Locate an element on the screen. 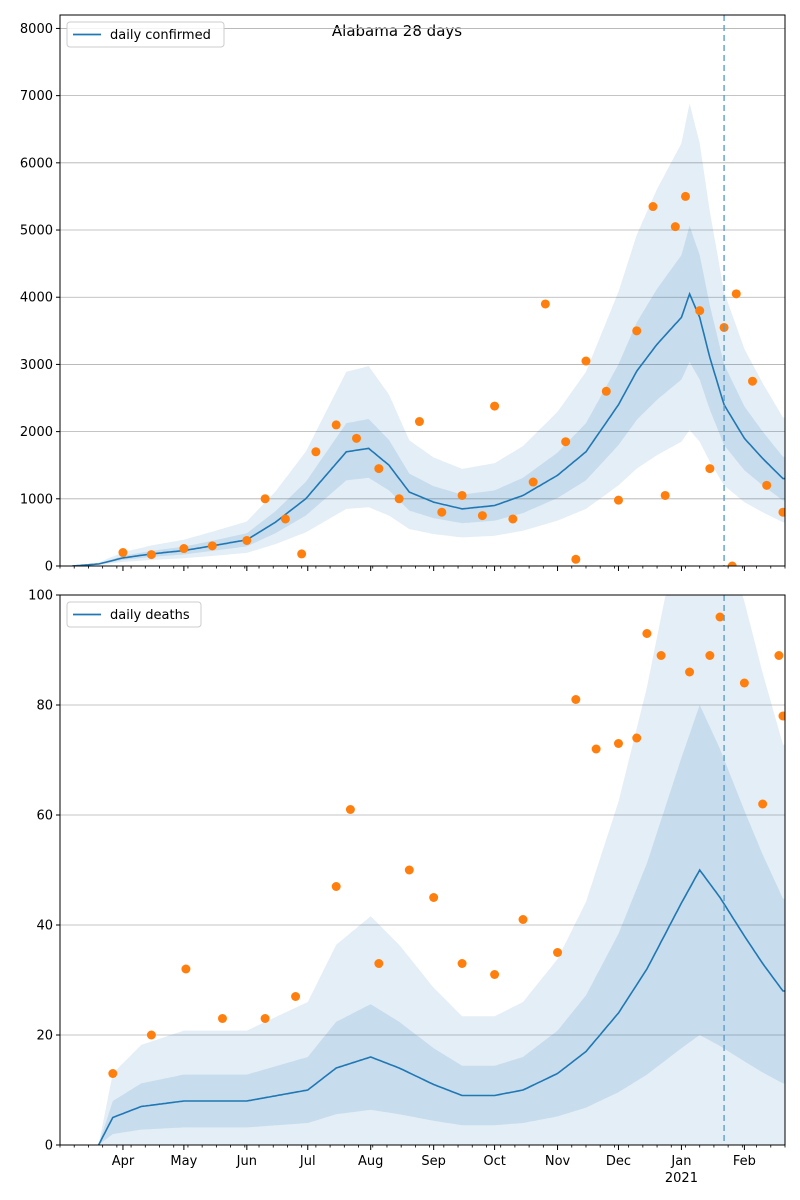 The height and width of the screenshot is (1200, 800). legend-label: daily confirmed is located at coordinates (160, 35).